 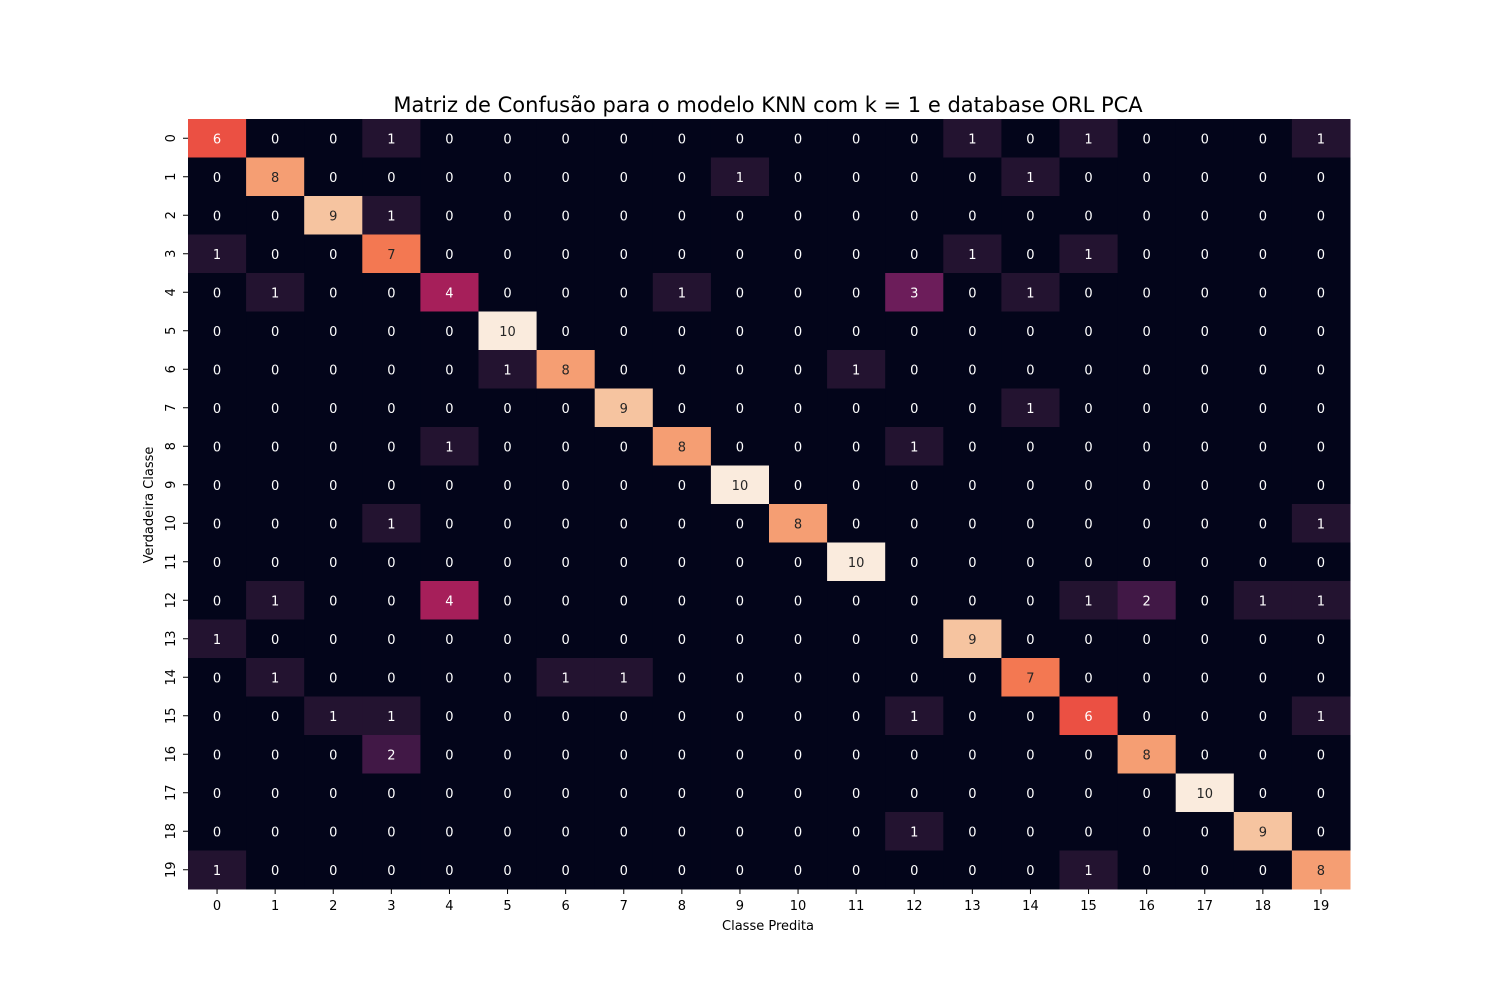 What do you see at coordinates (914, 293) in the screenshot?
I see `cell-value-label: 3` at bounding box center [914, 293].